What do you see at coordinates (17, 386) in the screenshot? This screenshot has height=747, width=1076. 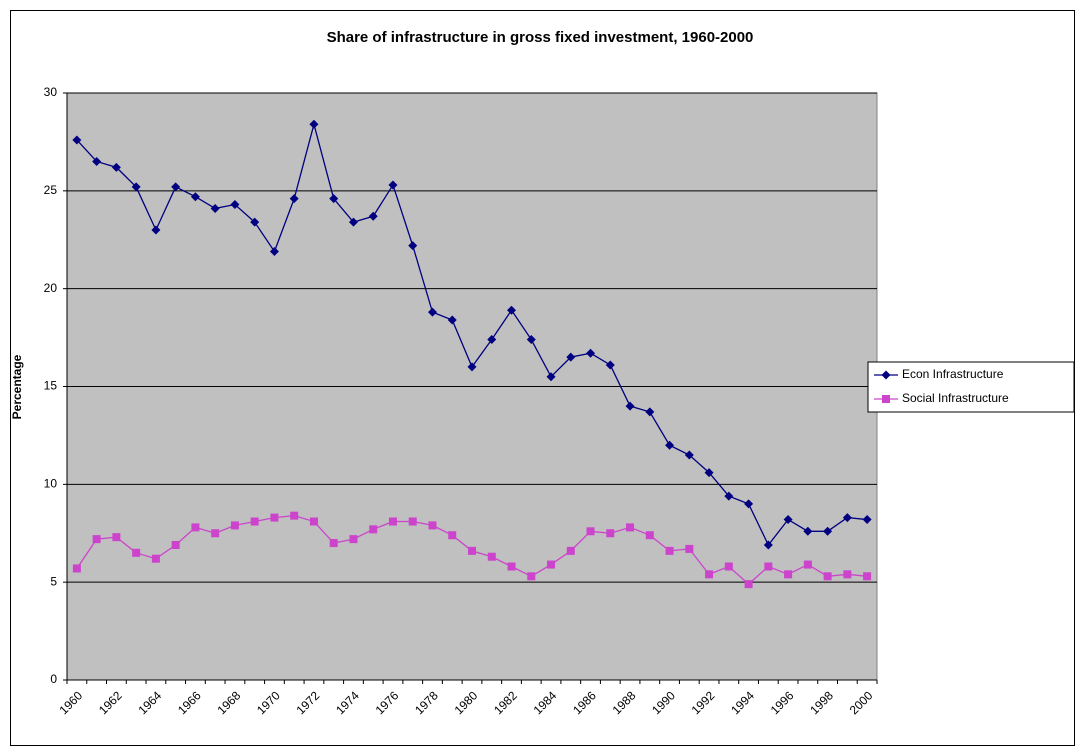 I see `y-axis-title: Percentage` at bounding box center [17, 386].